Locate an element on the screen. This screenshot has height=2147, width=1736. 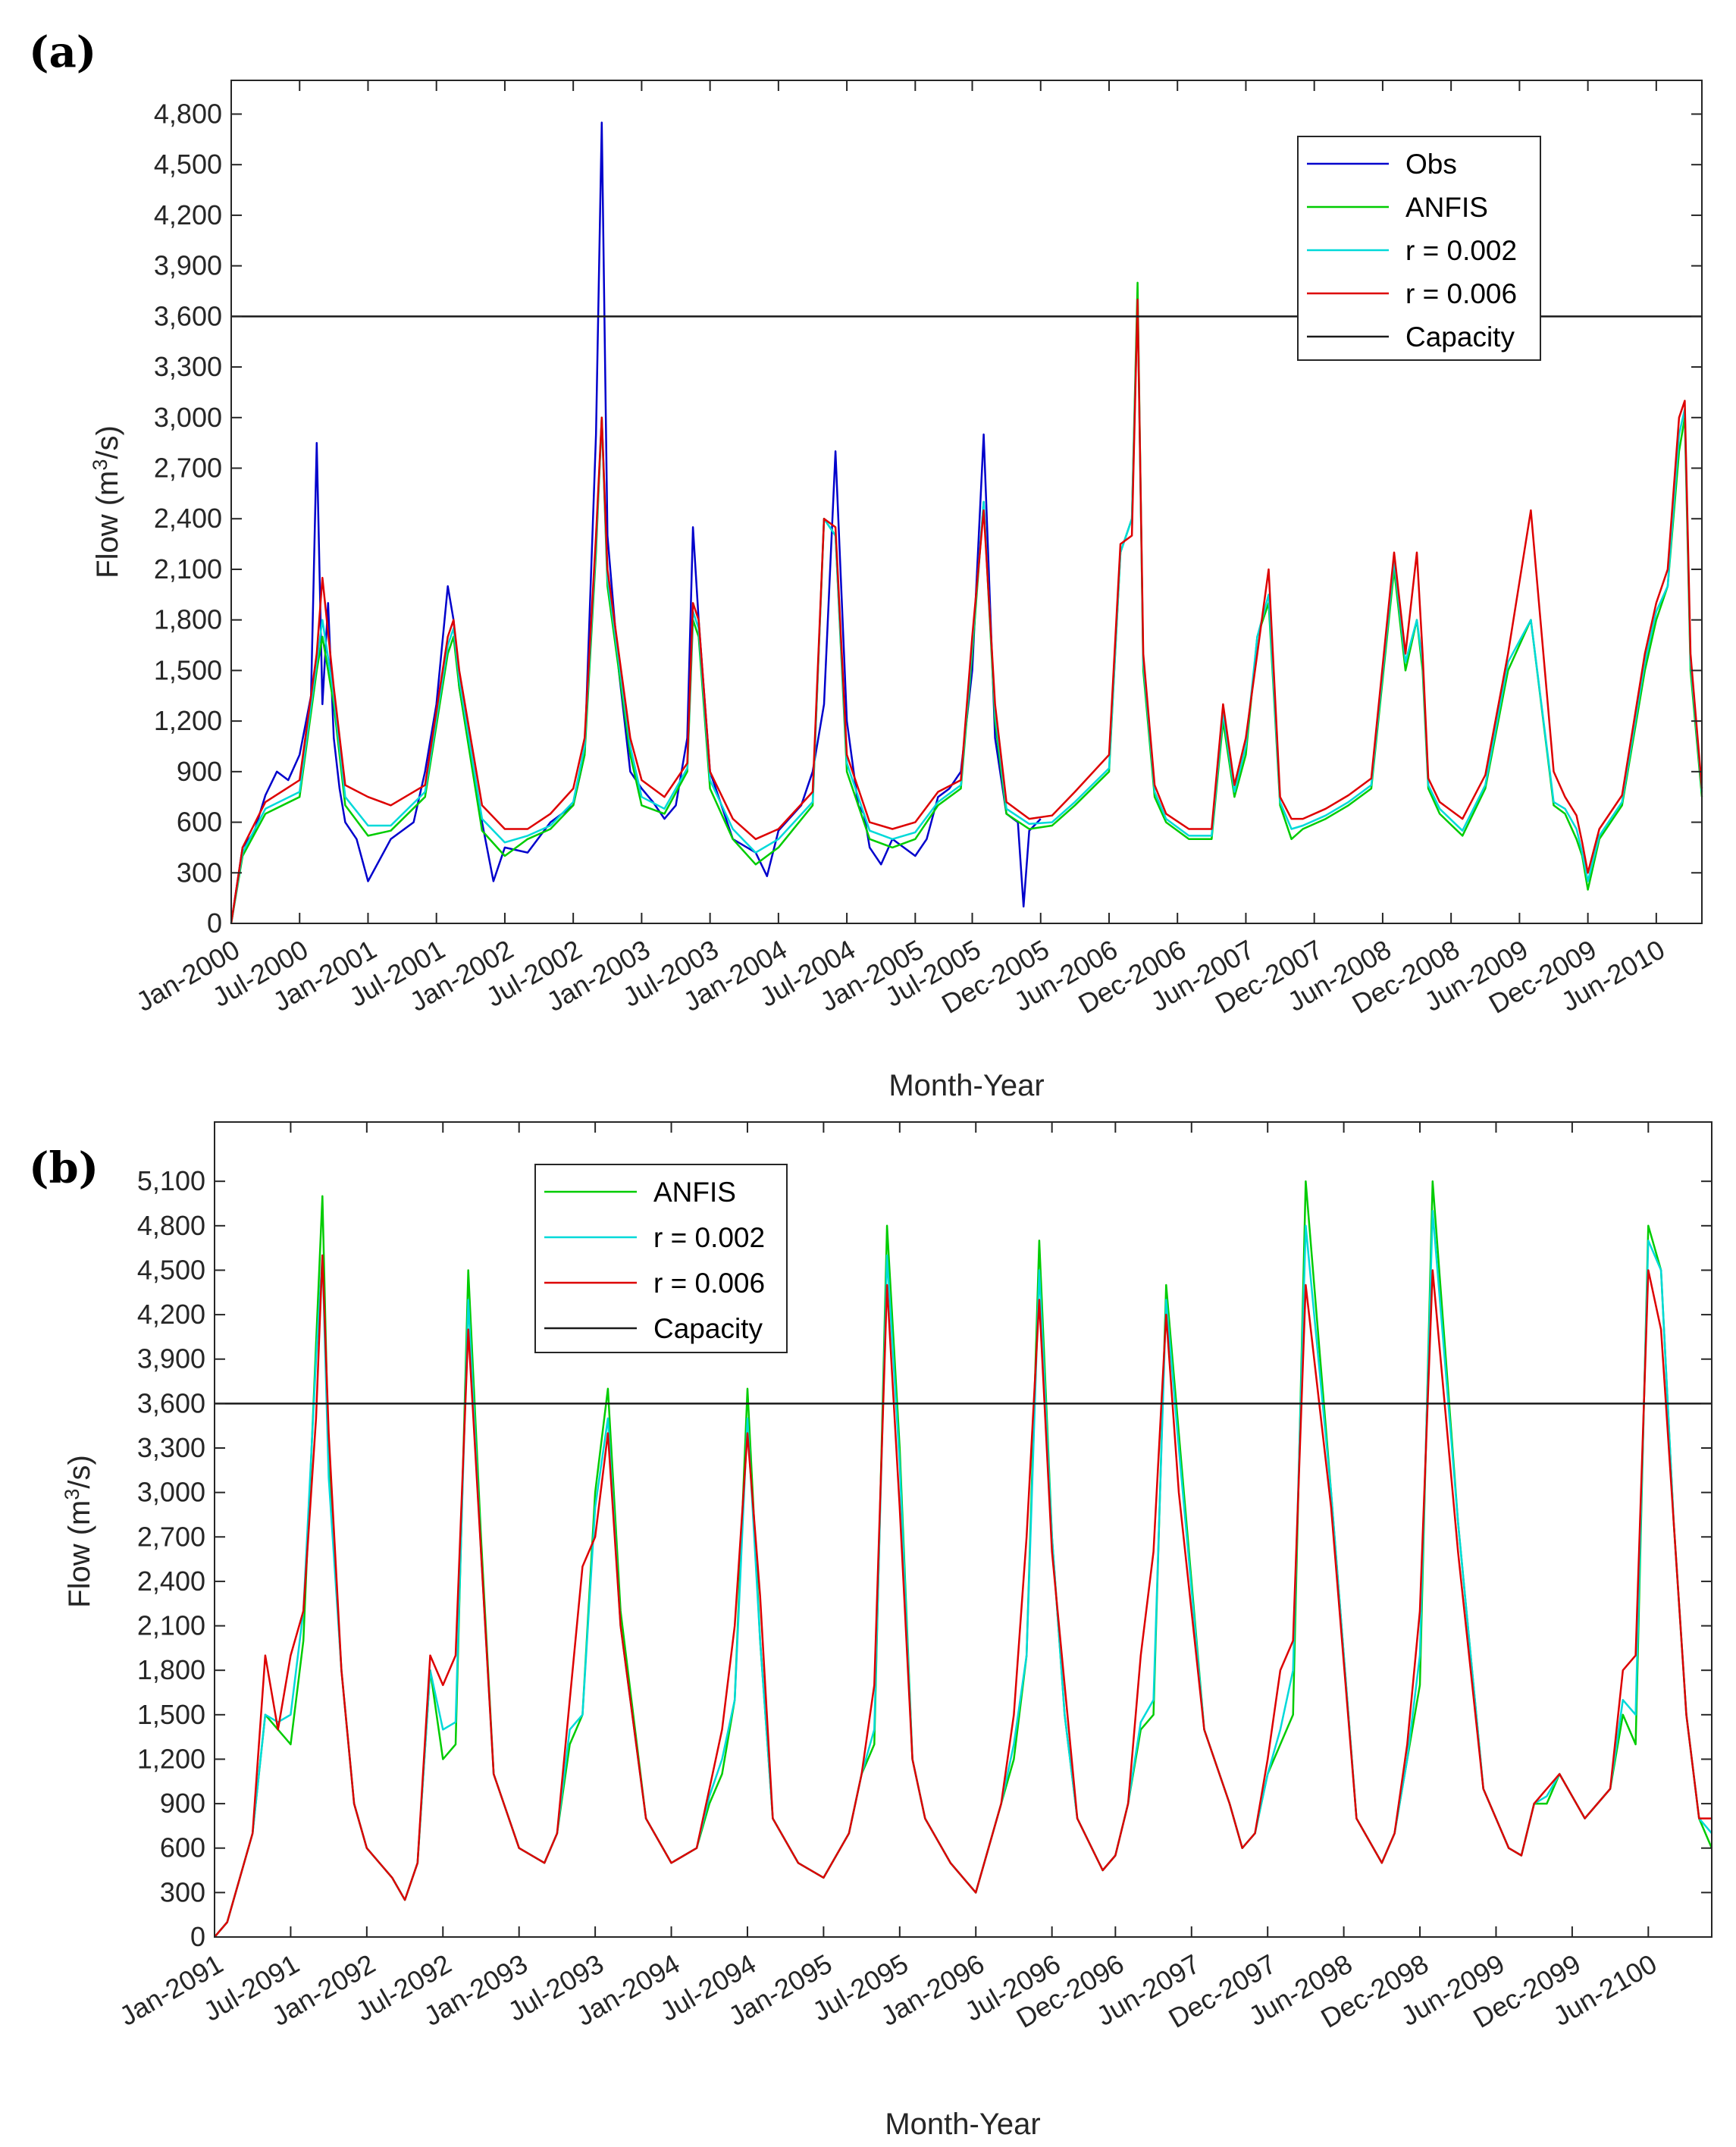
legend-b-label-r006: r = 0.006 is located at coordinates (709, 1283).